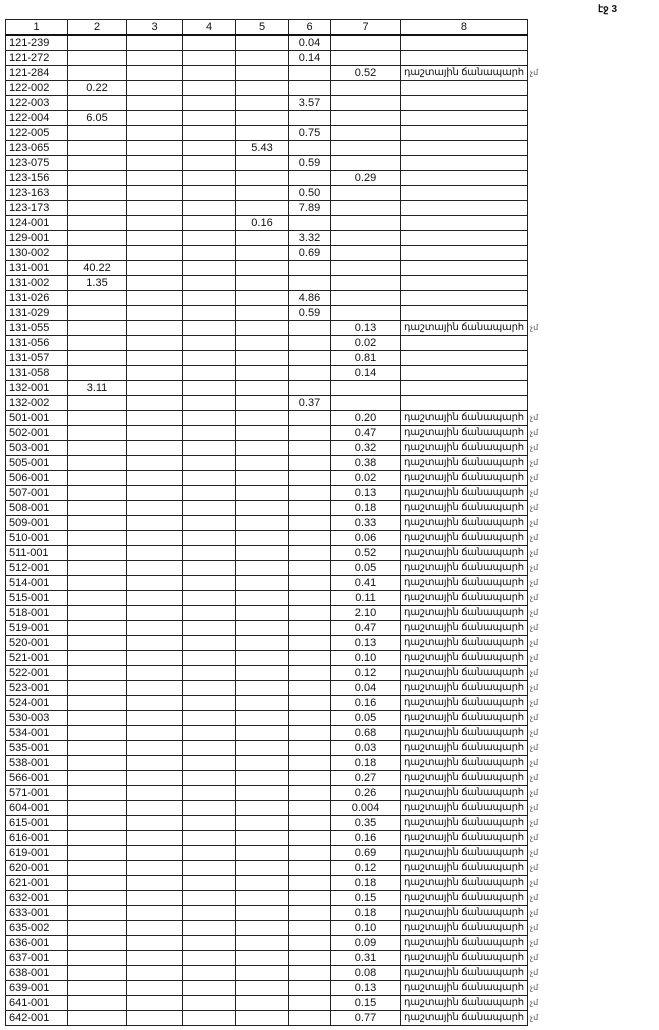  Describe the element at coordinates (36, 913) in the screenshot. I see `cell-col-1: 633-001` at that location.